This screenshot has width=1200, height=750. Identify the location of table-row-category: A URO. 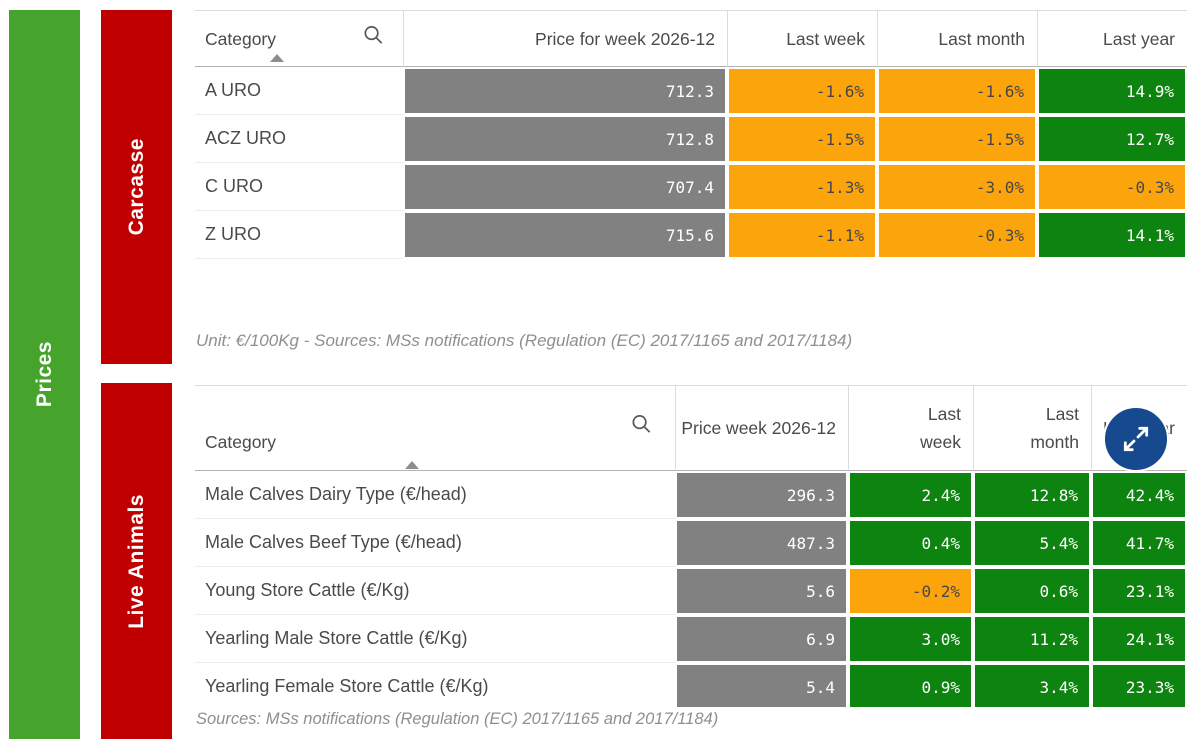
(299, 91).